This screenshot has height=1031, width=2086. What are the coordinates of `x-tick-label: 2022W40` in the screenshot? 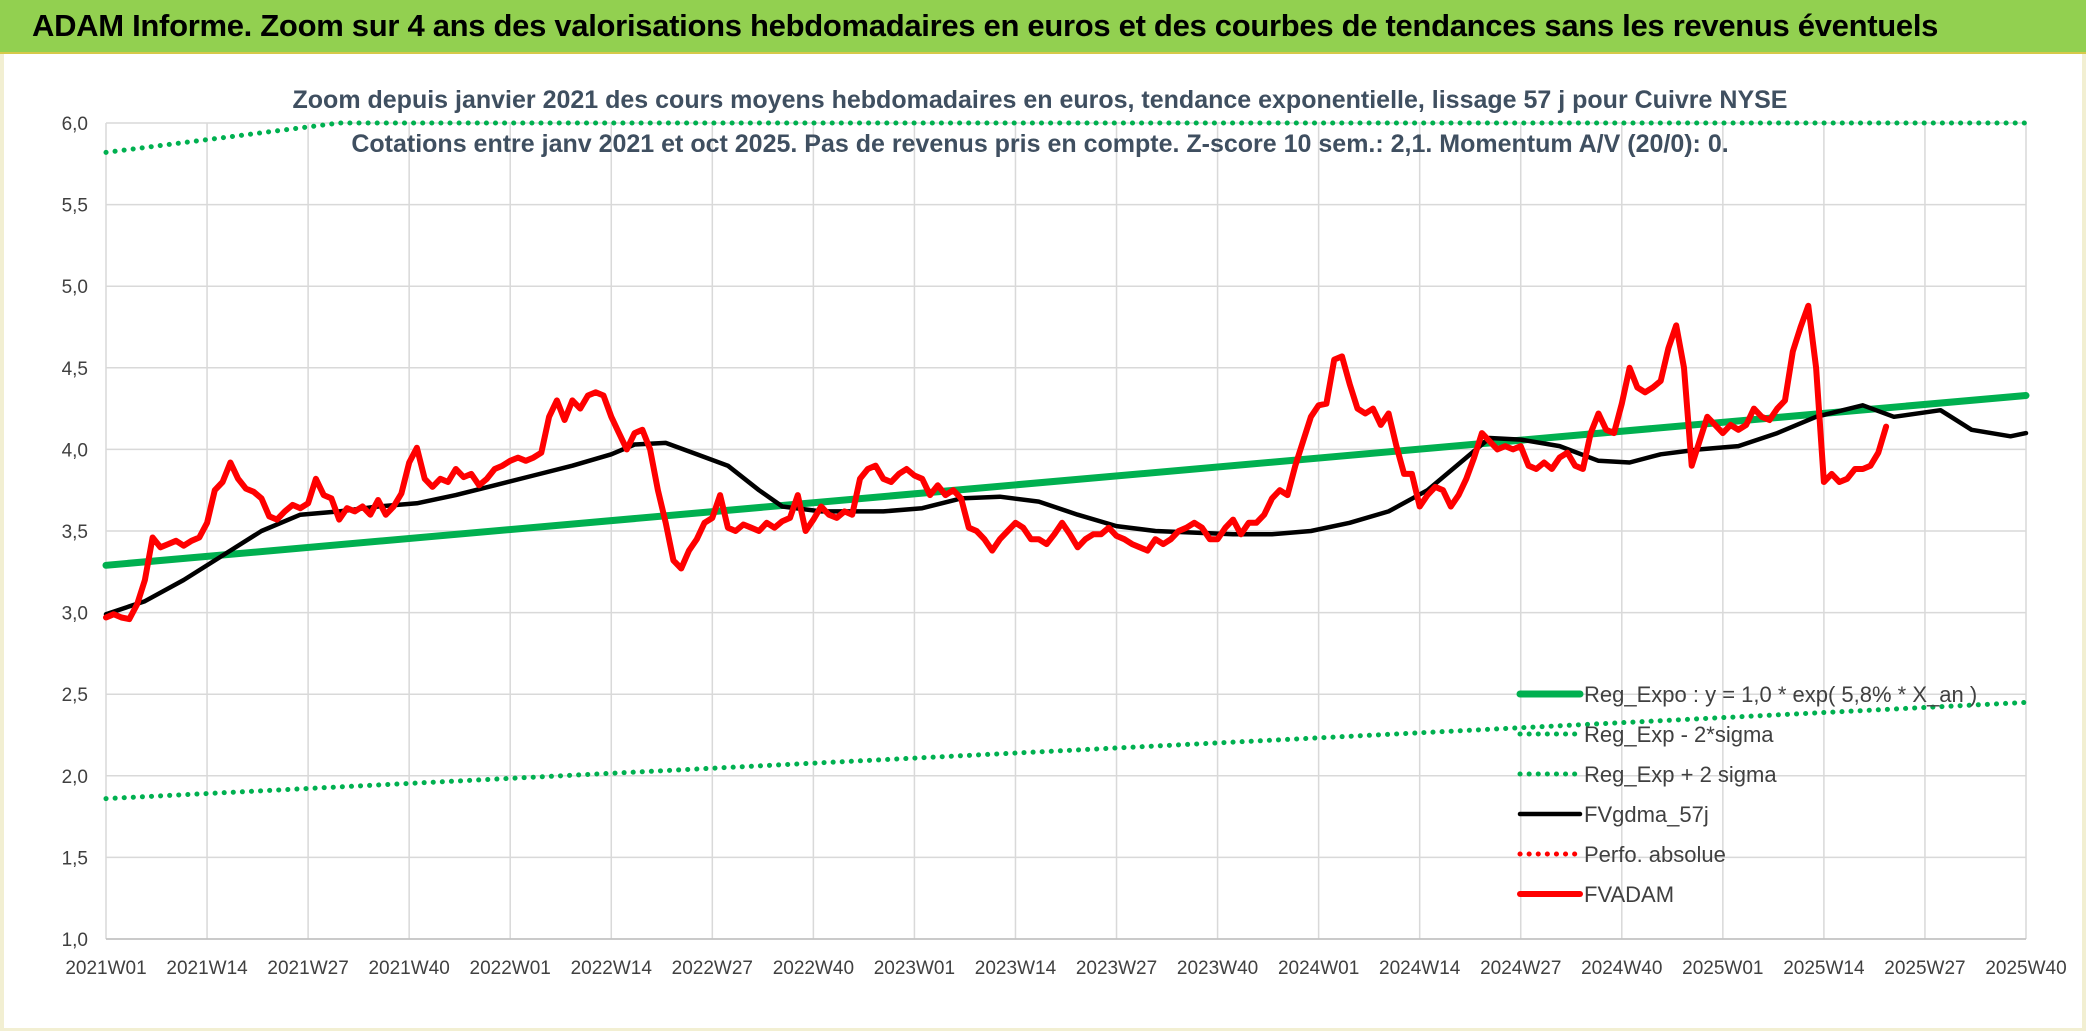 It's located at (813, 968).